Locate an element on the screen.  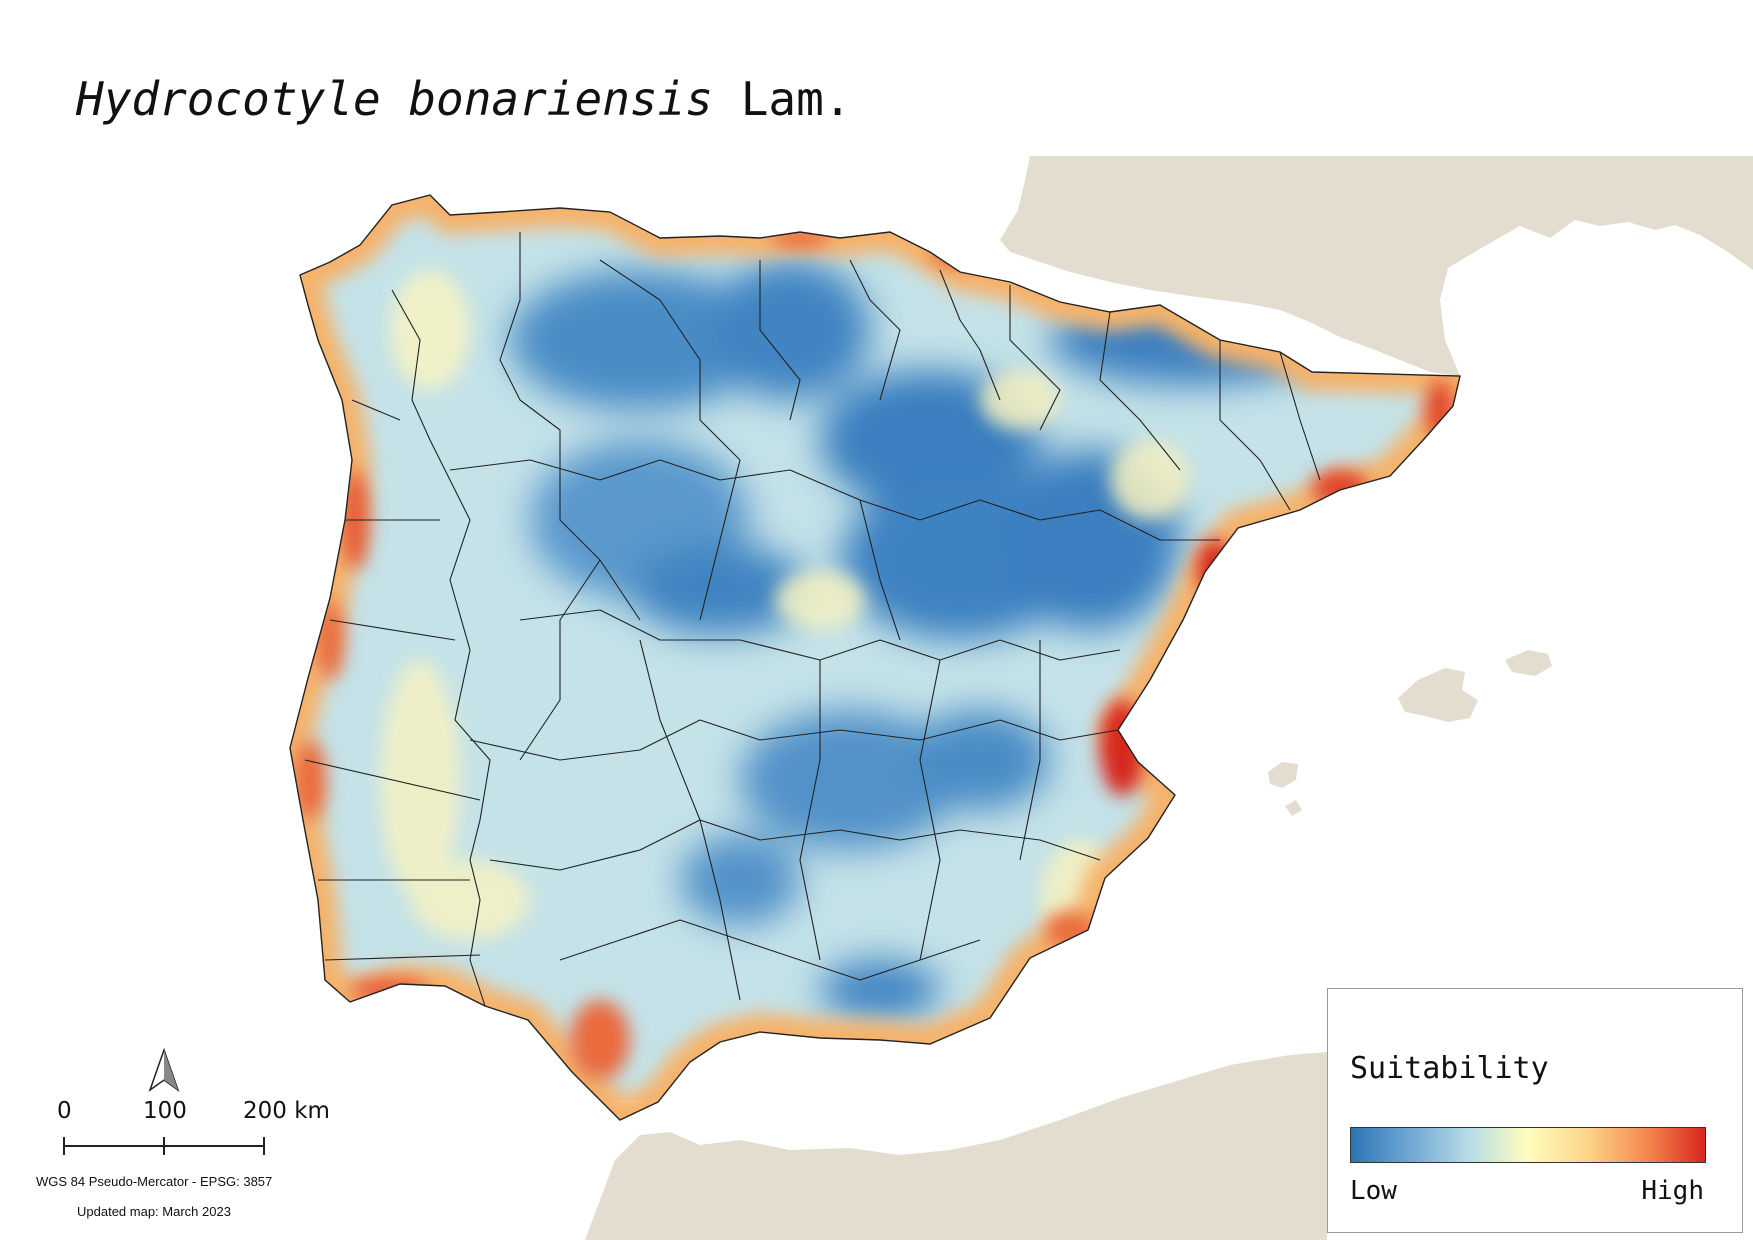
island-mallorca is located at coordinates (1438, 695).